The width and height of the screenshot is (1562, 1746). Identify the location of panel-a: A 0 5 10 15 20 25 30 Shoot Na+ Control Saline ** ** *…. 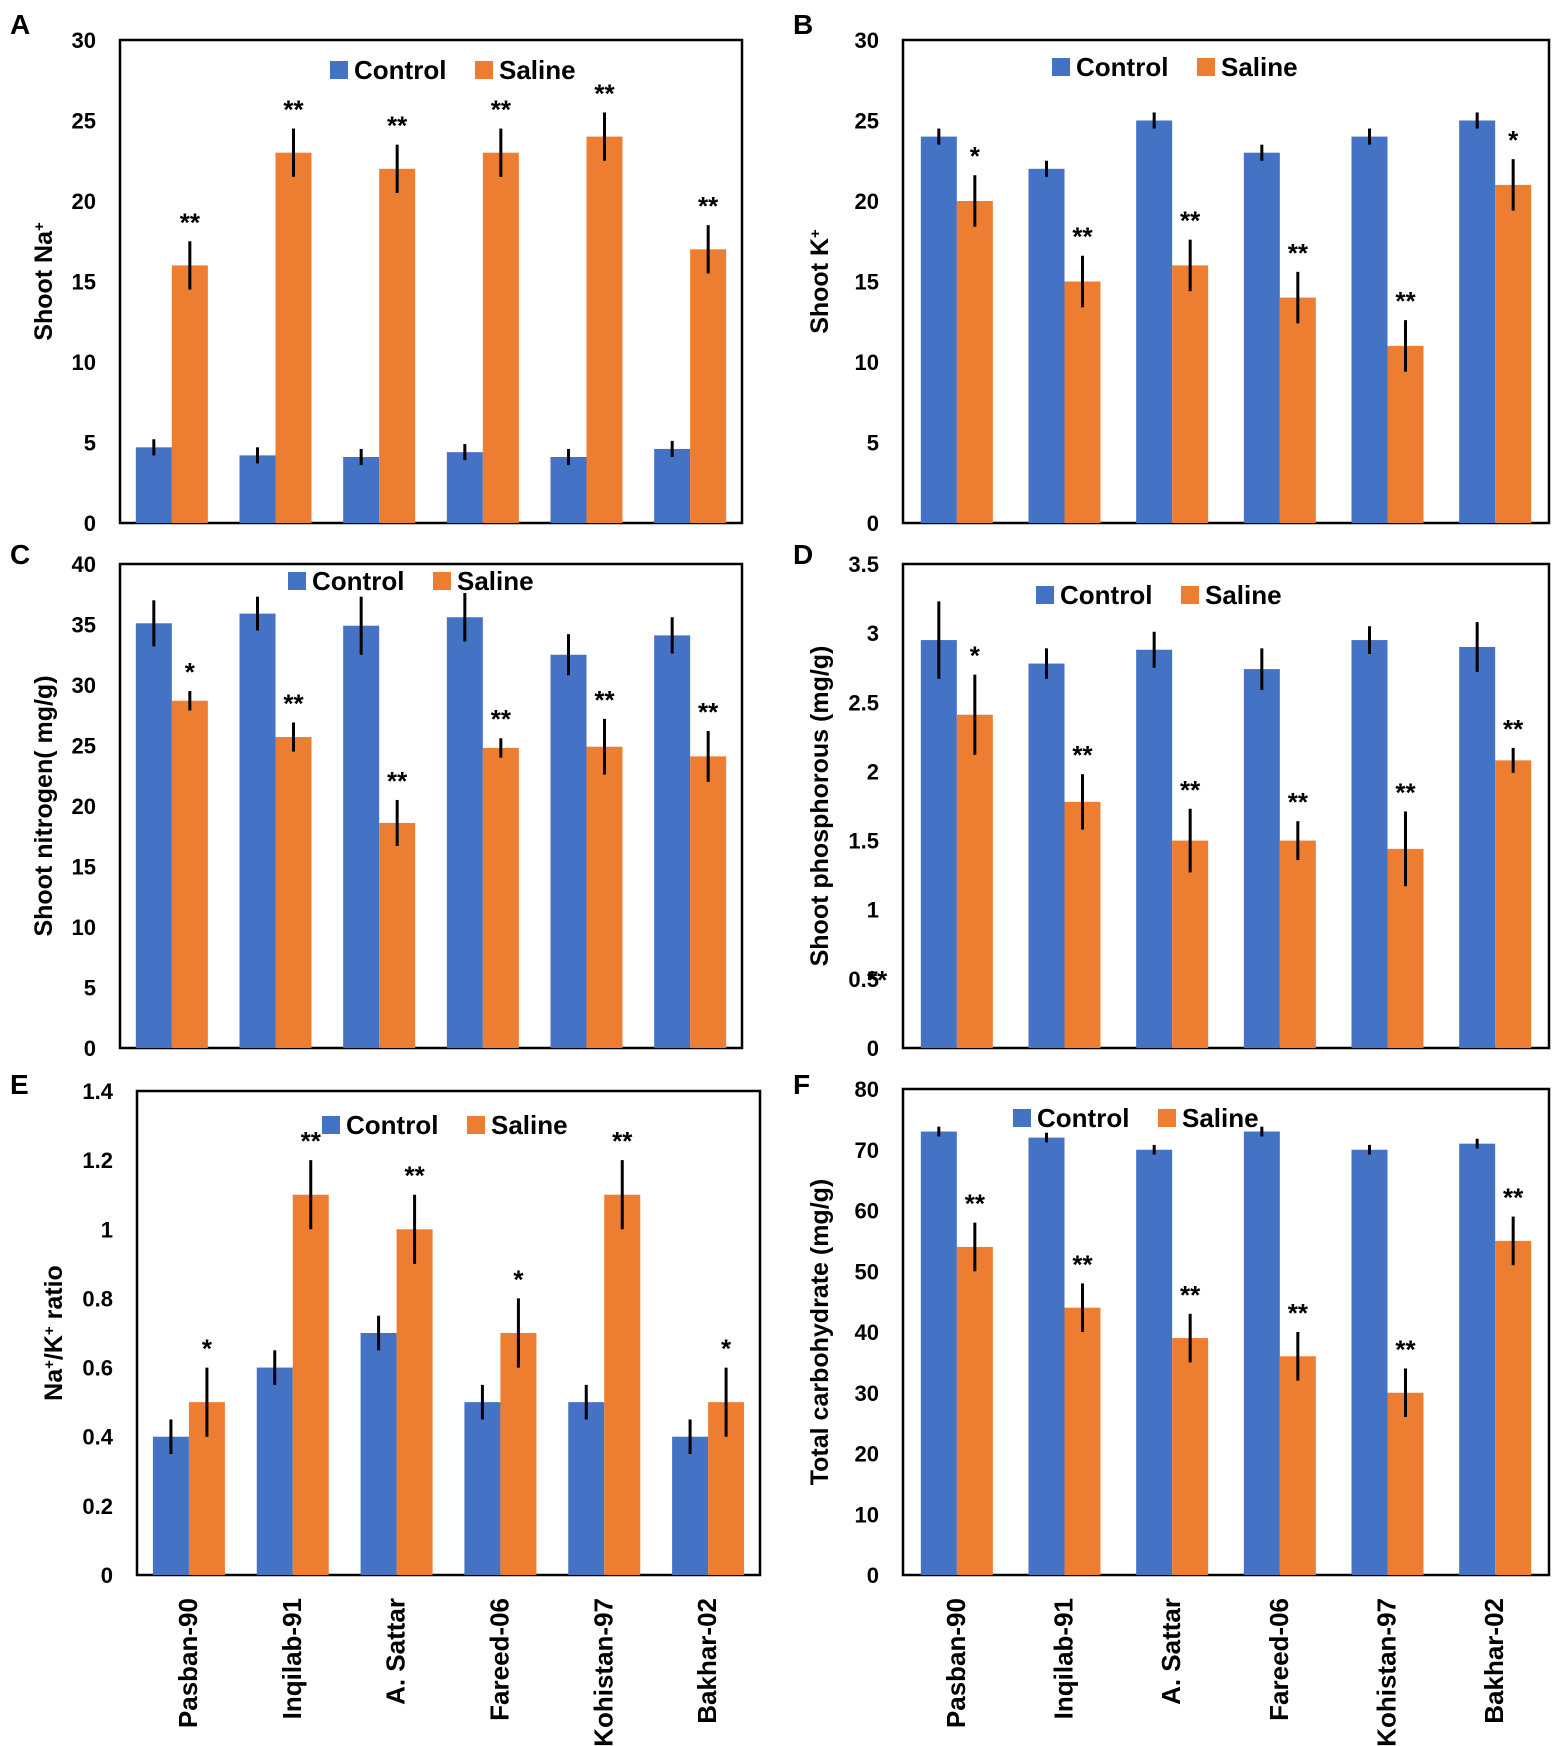
(377, 272).